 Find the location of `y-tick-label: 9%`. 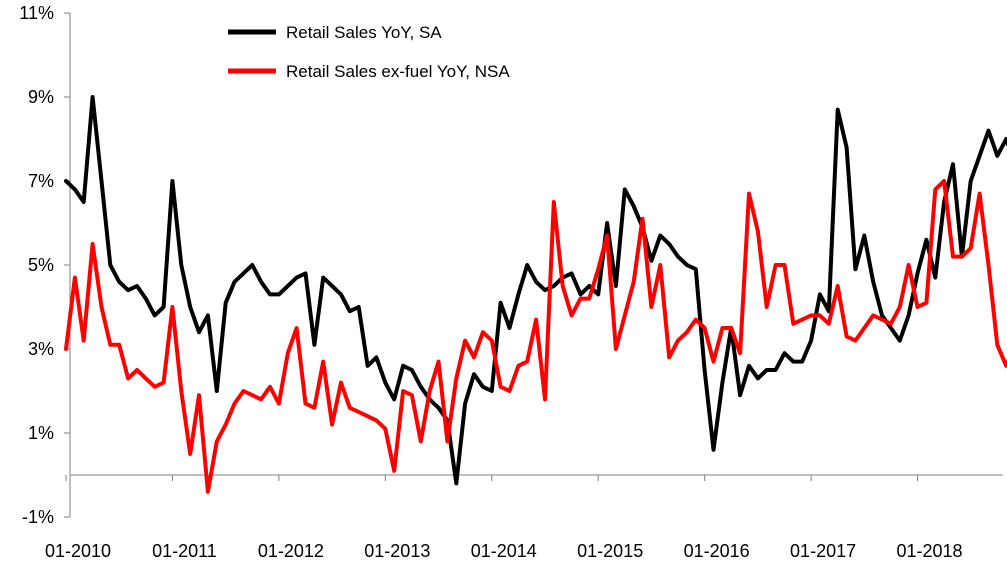

y-tick-label: 9% is located at coordinates (41, 97).